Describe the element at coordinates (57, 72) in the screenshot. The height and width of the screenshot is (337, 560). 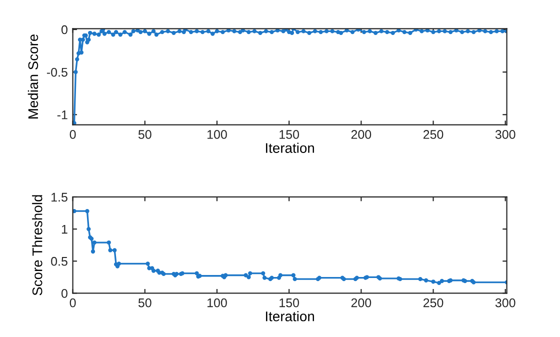
I see `y-tick-label: -0.5` at that location.